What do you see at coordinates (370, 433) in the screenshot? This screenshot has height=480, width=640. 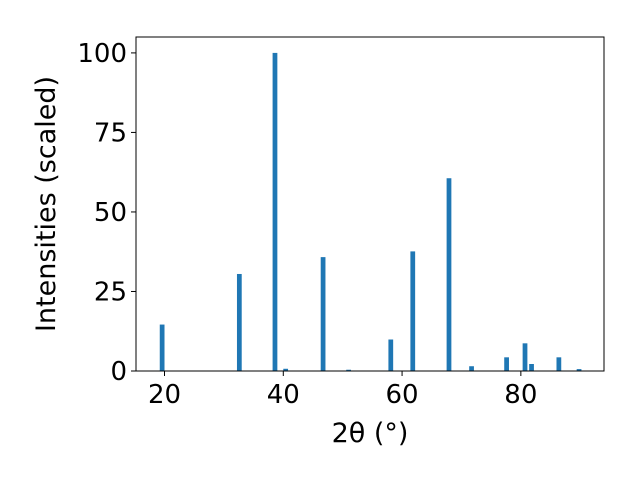 I see `x-axis-label: 2θ (°)` at bounding box center [370, 433].